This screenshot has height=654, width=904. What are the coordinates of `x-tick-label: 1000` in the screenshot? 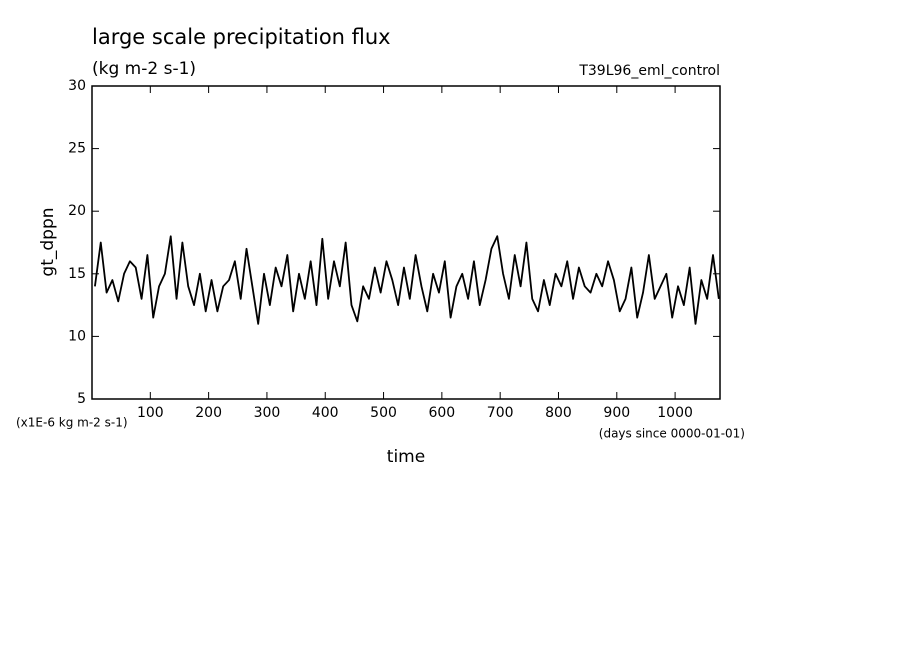 It's located at (675, 413).